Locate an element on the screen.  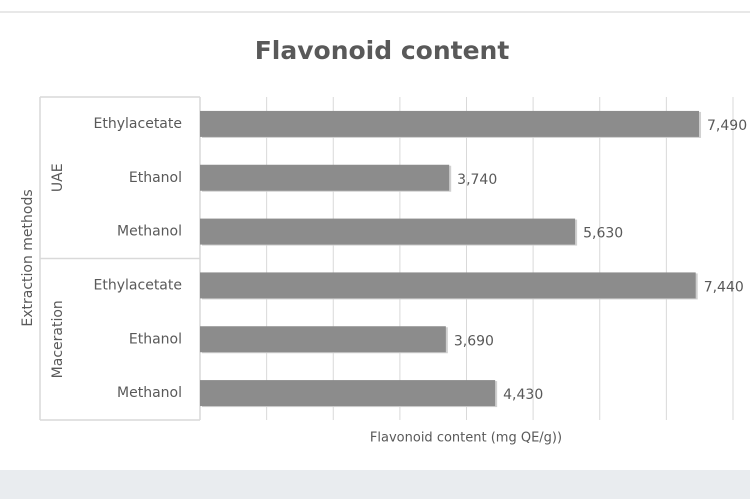
x-axis-title: Flavonoid content (mg QE/g)) is located at coordinates (466, 438).